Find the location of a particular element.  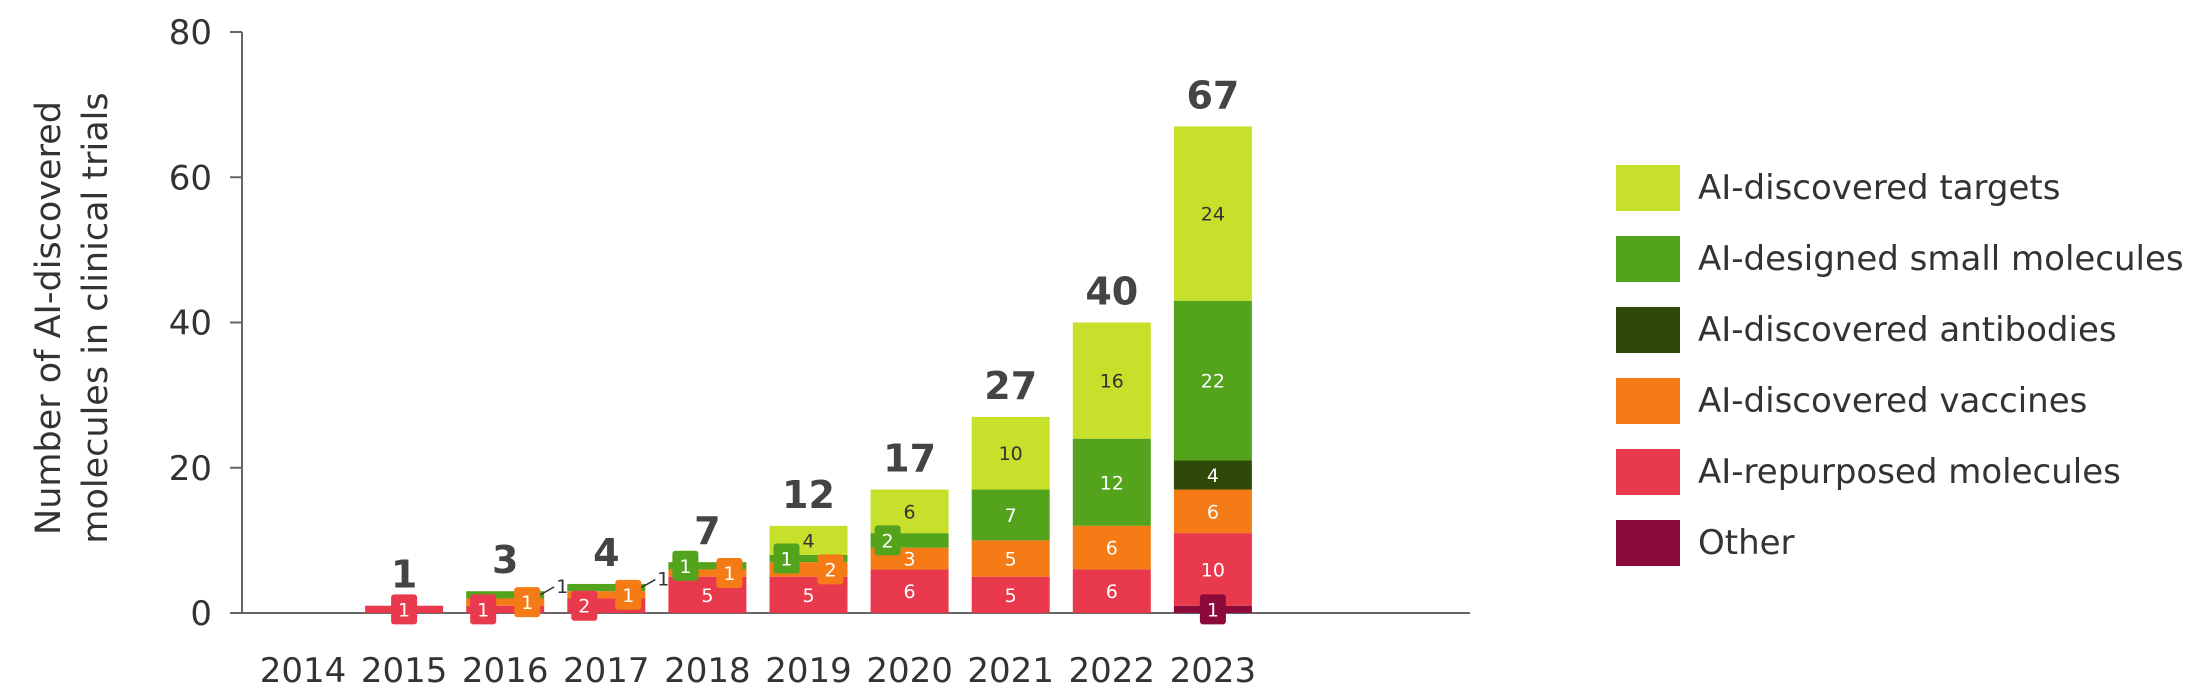

x-tick-label: 2019 is located at coordinates (808, 671).